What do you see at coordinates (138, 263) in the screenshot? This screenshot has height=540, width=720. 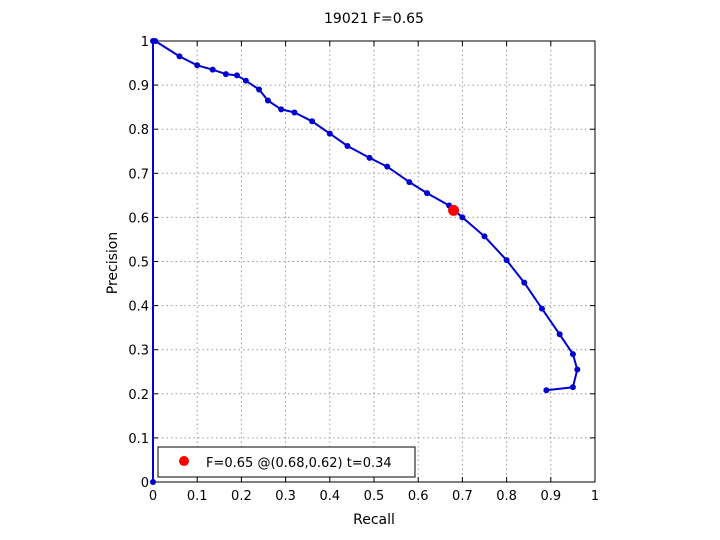 I see `y-tick-label: 0.5` at bounding box center [138, 263].